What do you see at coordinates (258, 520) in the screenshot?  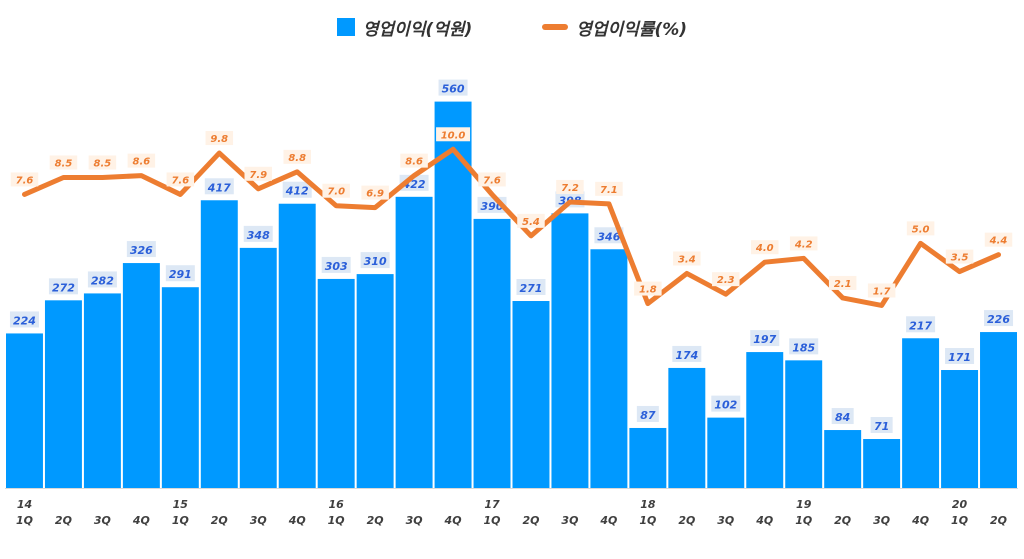 I see `x-tick-quarter-6: 3Q` at bounding box center [258, 520].